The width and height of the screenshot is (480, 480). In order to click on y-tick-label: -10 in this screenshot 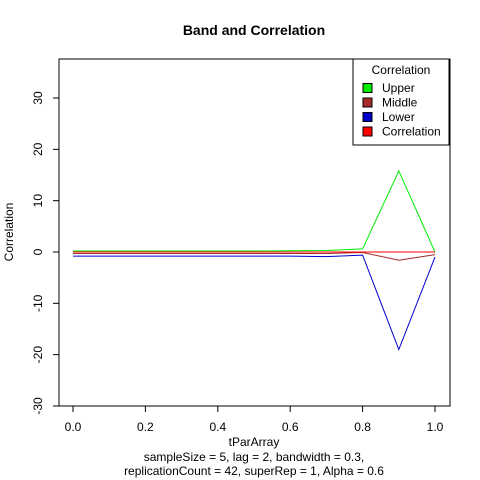, I will do `click(38, 303)`.